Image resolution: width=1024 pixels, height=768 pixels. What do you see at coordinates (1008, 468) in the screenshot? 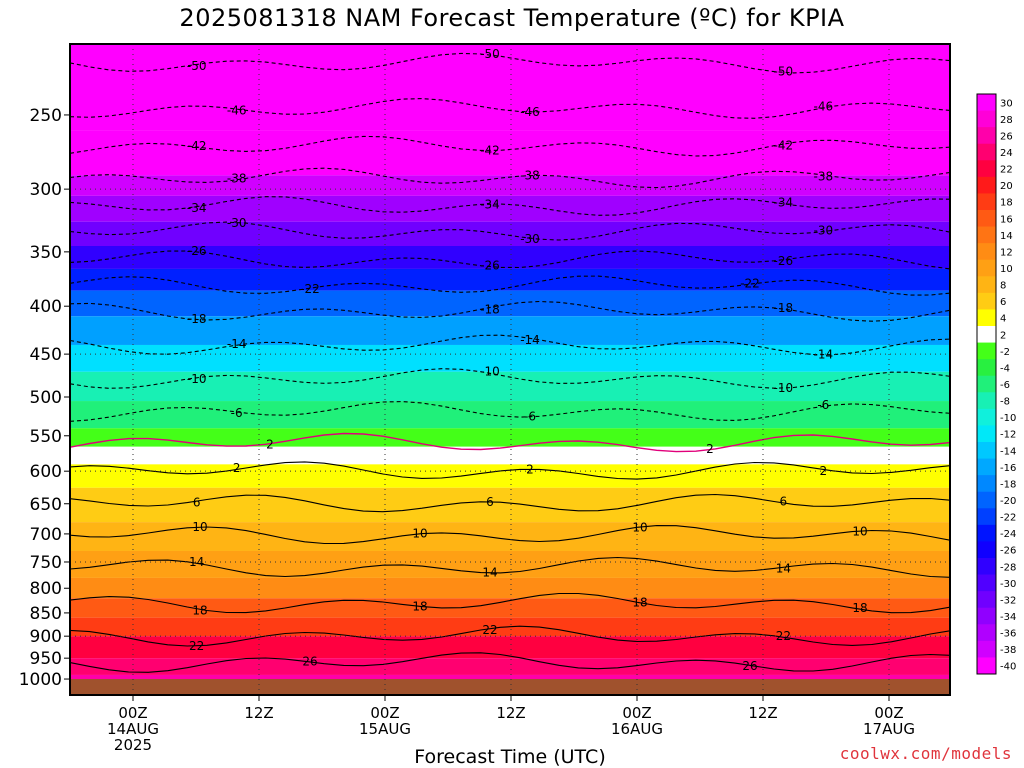
I see `colorbar-label: -16` at bounding box center [1008, 468].